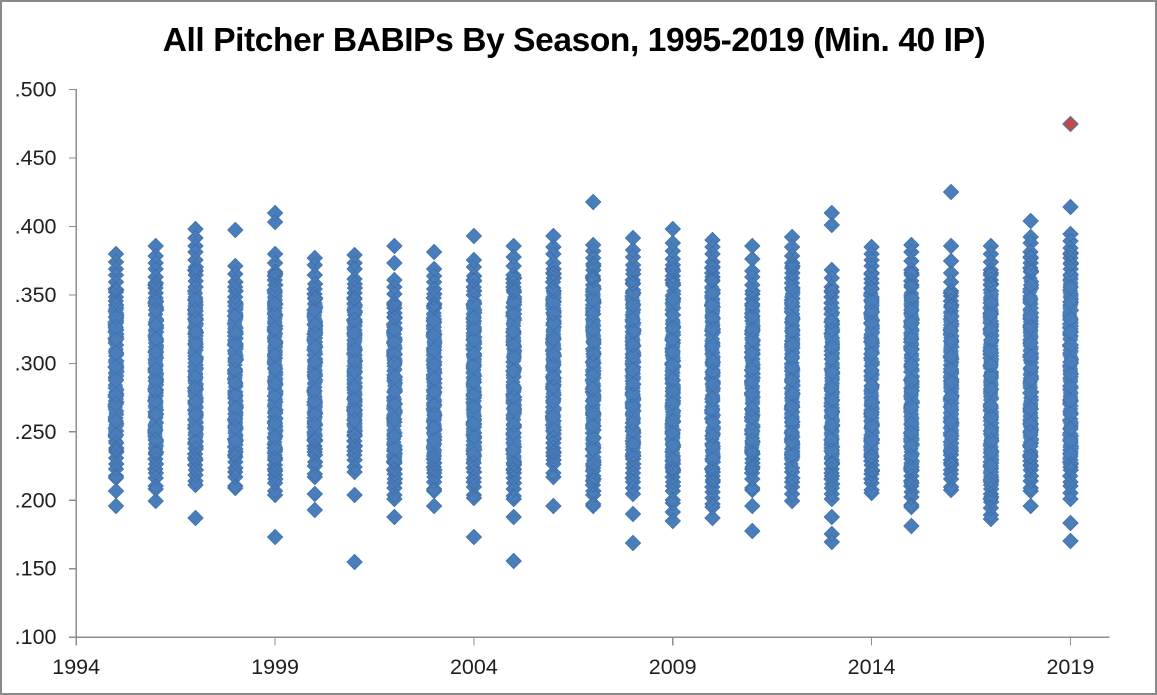  What do you see at coordinates (275, 667) in the screenshot?
I see `svg-text: 1999` at bounding box center [275, 667].